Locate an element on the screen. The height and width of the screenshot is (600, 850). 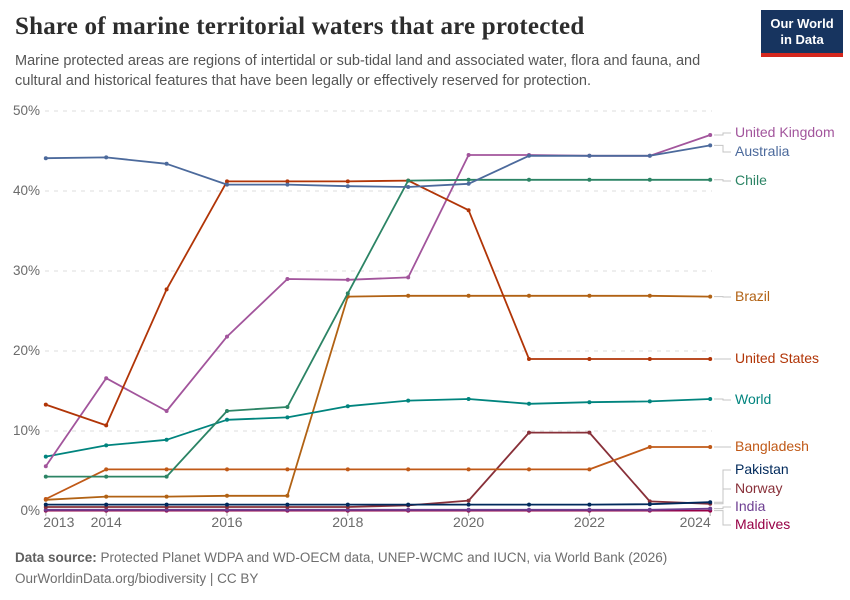
owid-url-link: OurWorldinData.org/biodiversity is located at coordinates (111, 578).